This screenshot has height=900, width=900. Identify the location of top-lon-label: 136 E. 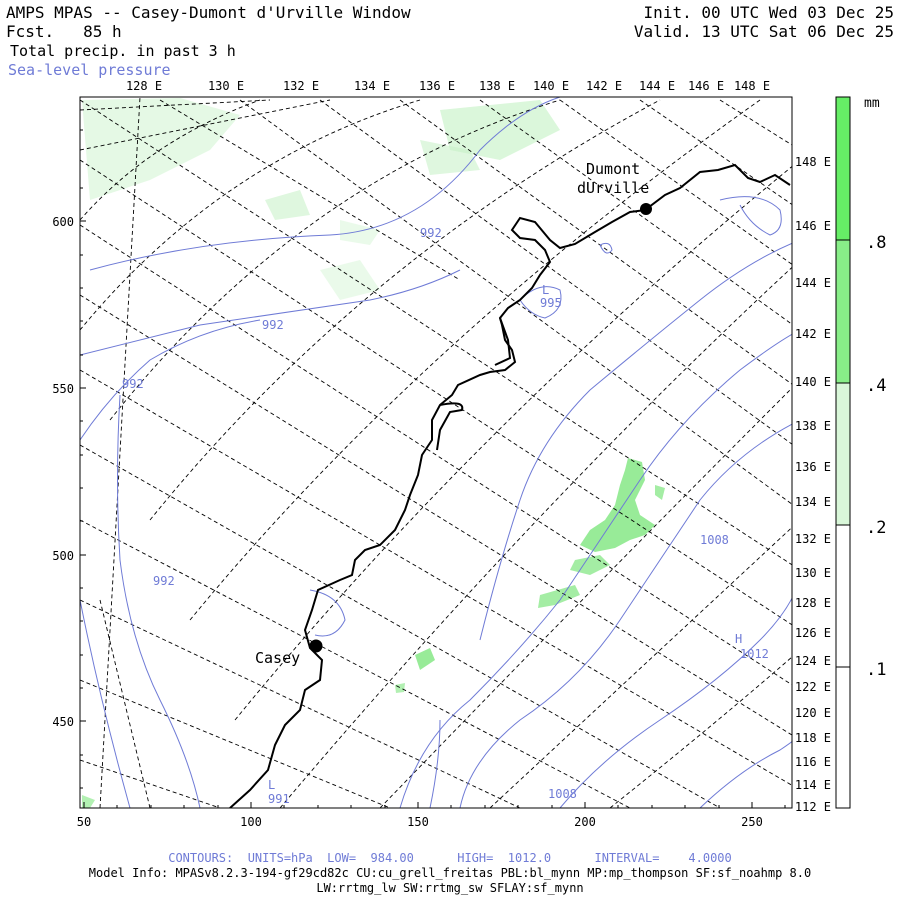
(437, 86).